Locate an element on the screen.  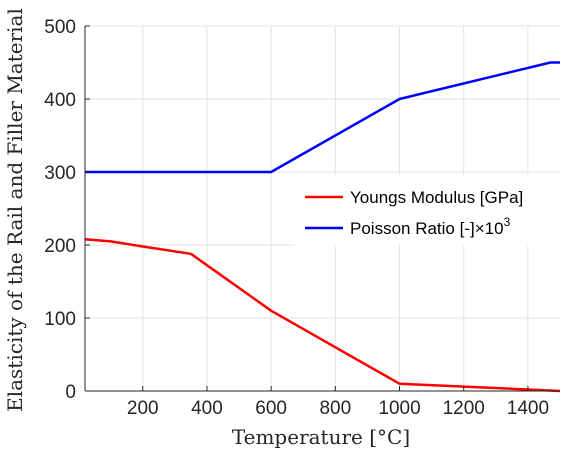
x-axis-label: Temperature [°C] is located at coordinates (321, 437).